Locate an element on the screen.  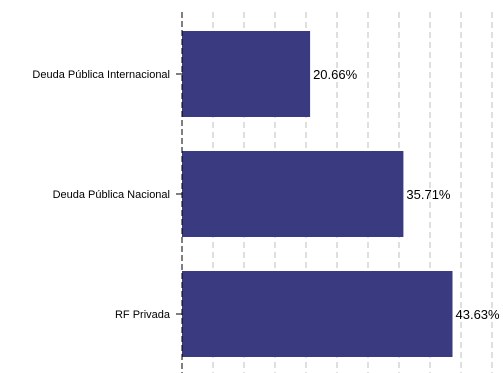
category-label: Deuda Pública Nacional is located at coordinates (111, 195).